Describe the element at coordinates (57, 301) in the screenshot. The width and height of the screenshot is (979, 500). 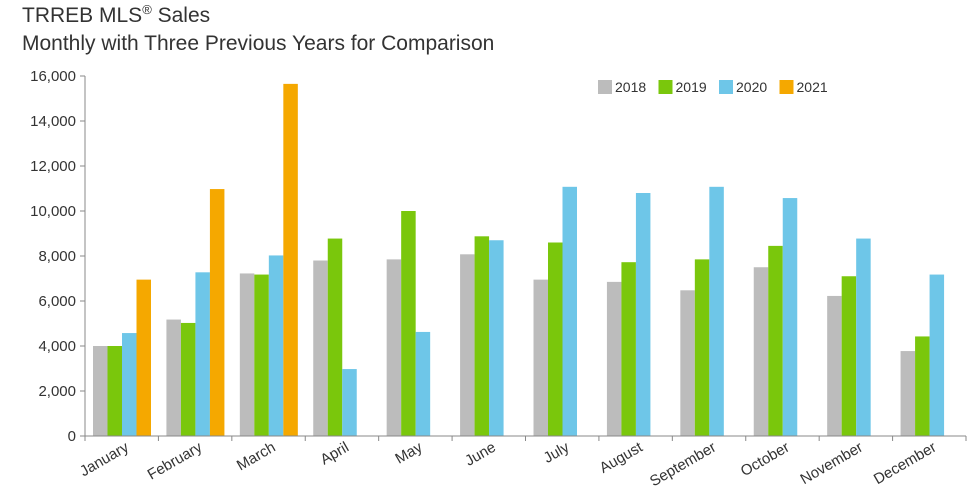
I see `y-tick-label: 6,000` at that location.